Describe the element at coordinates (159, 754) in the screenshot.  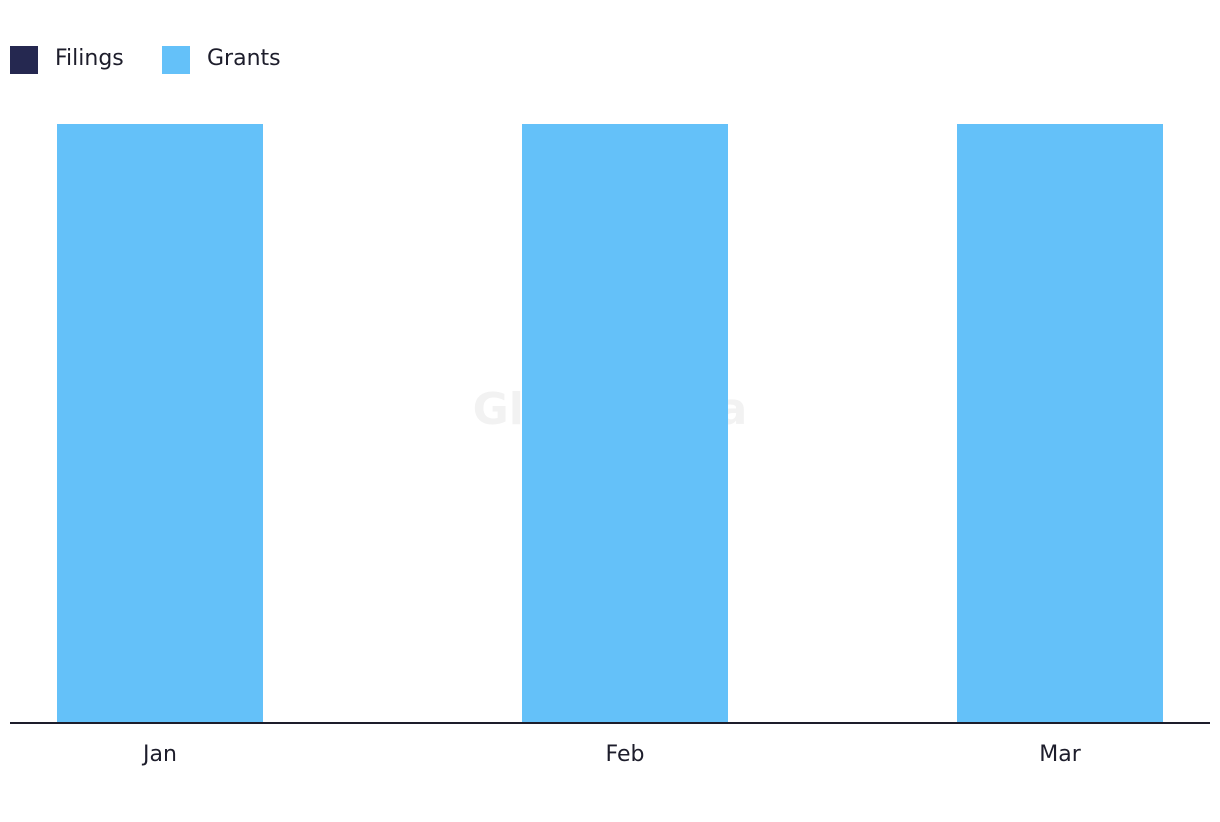
I see `x-tick-label: Jan` at that location.